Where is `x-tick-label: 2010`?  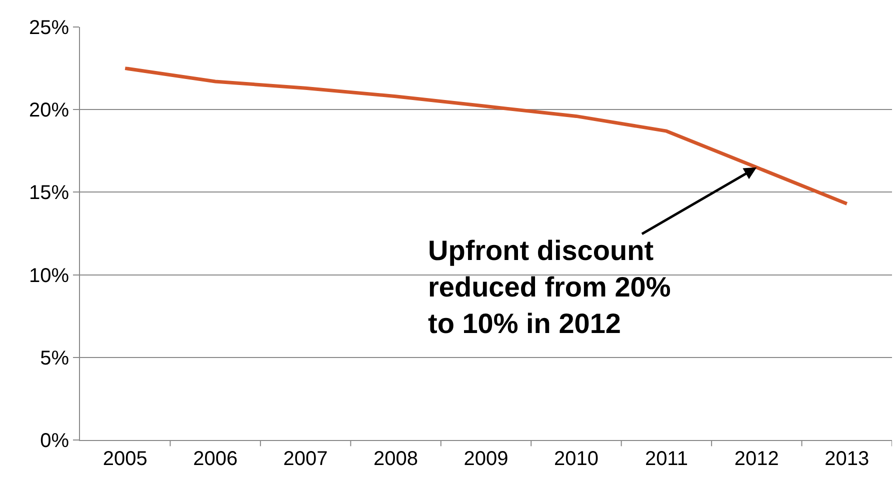 x-tick-label: 2010 is located at coordinates (576, 459).